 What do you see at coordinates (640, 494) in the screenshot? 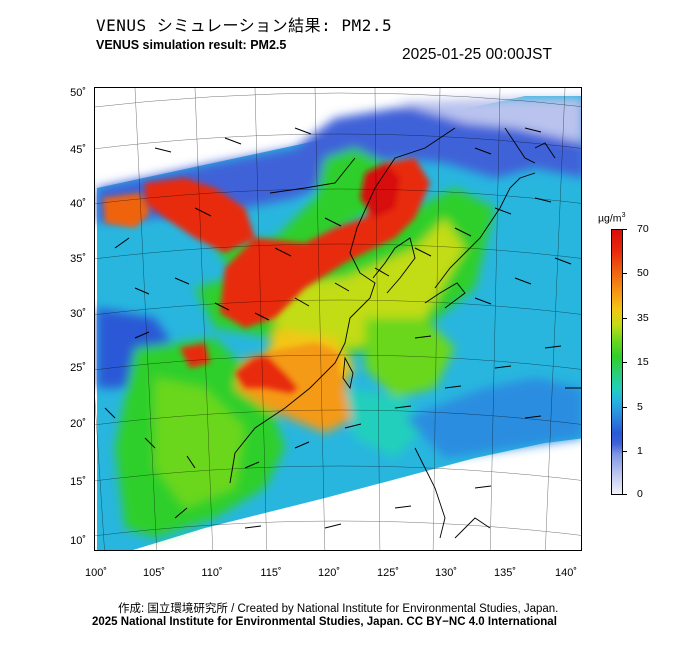
I see `colorbar-tick-0: 0` at bounding box center [640, 494].